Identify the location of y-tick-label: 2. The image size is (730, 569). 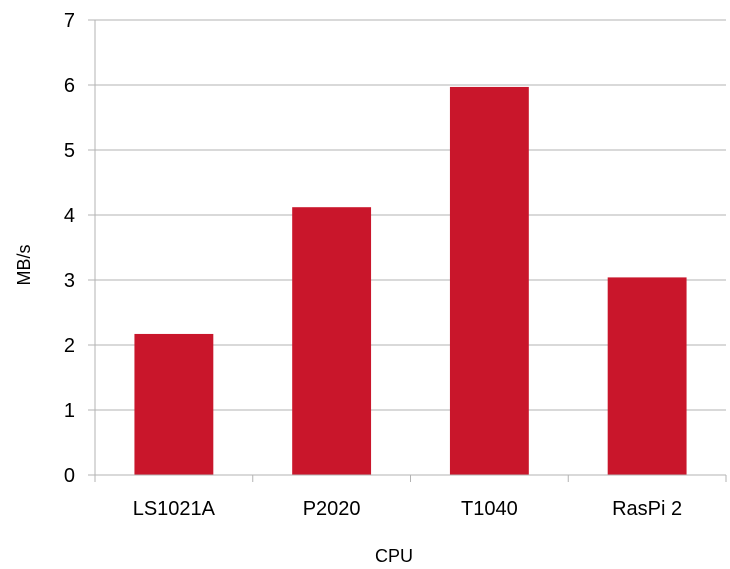
(69, 346).